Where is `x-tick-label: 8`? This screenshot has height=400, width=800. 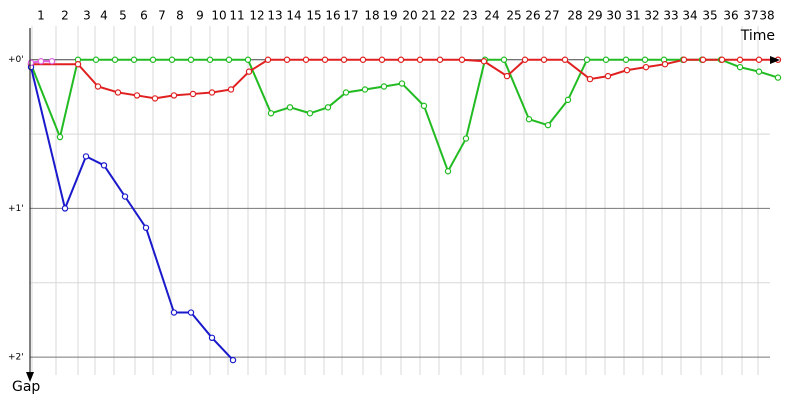
x-tick-label: 8 is located at coordinates (180, 16).